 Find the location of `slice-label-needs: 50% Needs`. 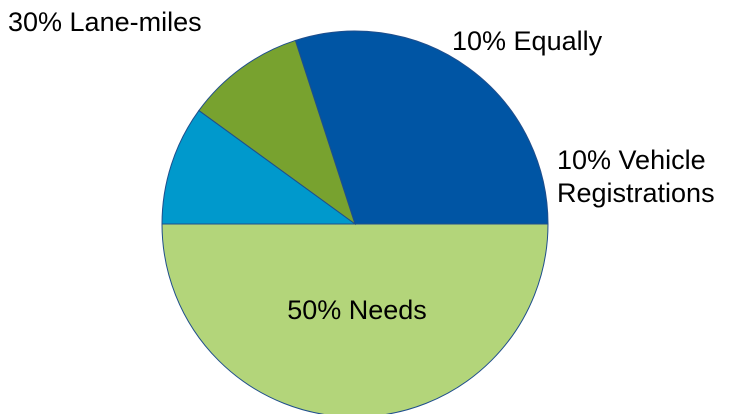

slice-label-needs: 50% Needs is located at coordinates (357, 310).